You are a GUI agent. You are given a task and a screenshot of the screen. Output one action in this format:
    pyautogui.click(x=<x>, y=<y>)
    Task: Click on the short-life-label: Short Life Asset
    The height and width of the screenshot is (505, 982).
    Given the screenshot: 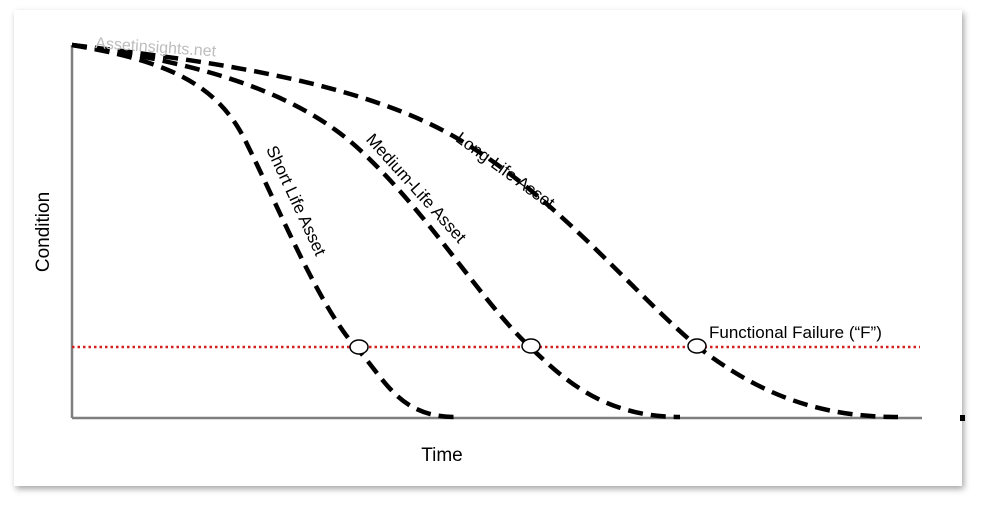 What is the action you would take?
    pyautogui.click(x=296, y=201)
    